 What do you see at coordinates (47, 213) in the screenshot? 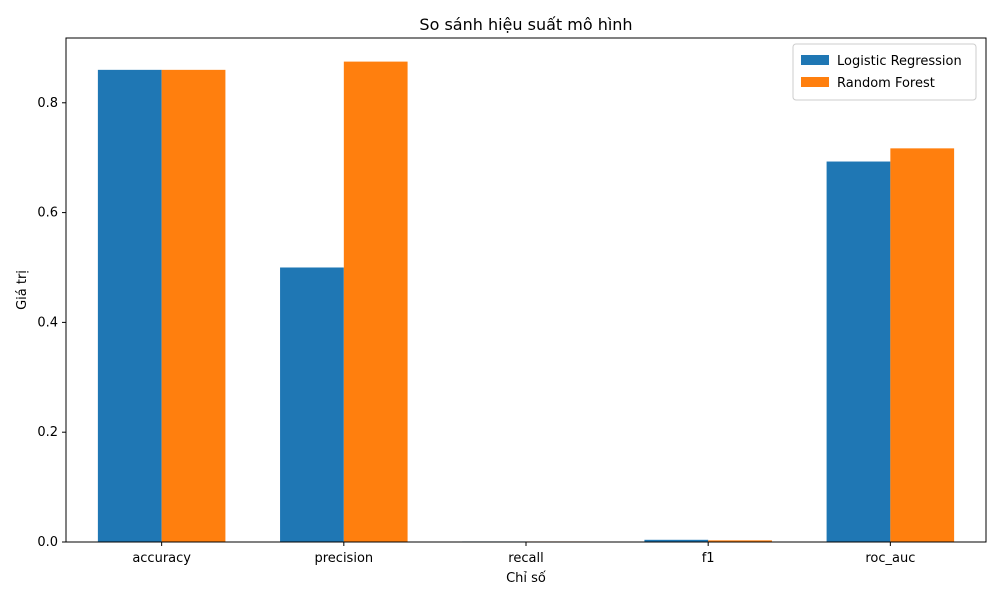
I see `y-tick-label: 0.6` at bounding box center [47, 213].